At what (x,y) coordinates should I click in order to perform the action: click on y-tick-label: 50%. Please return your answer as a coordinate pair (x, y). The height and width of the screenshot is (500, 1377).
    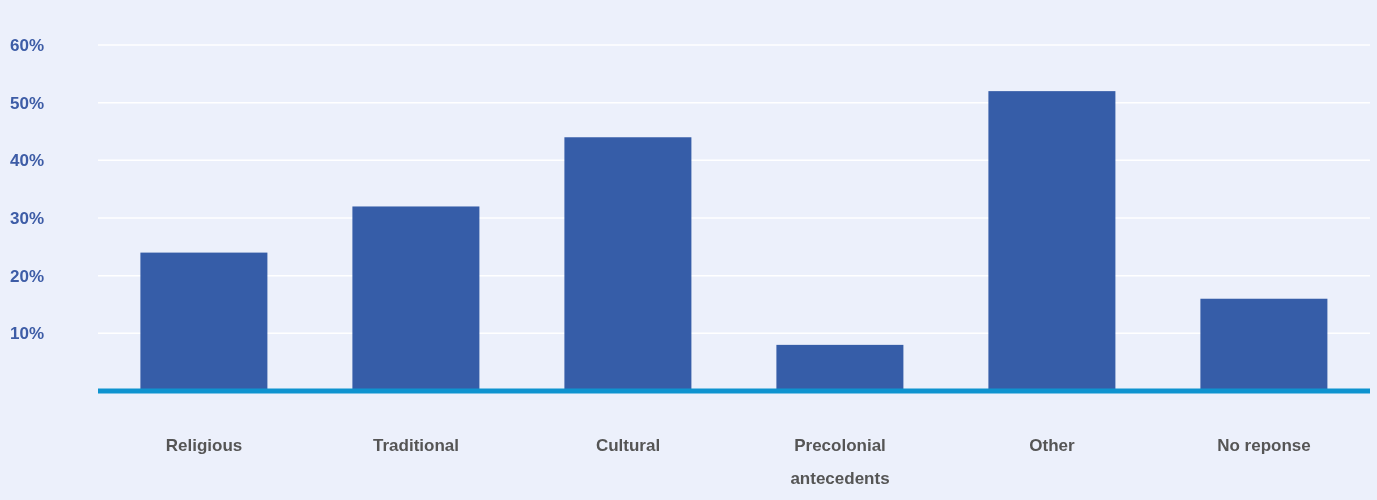
    Looking at the image, I should click on (27, 103).